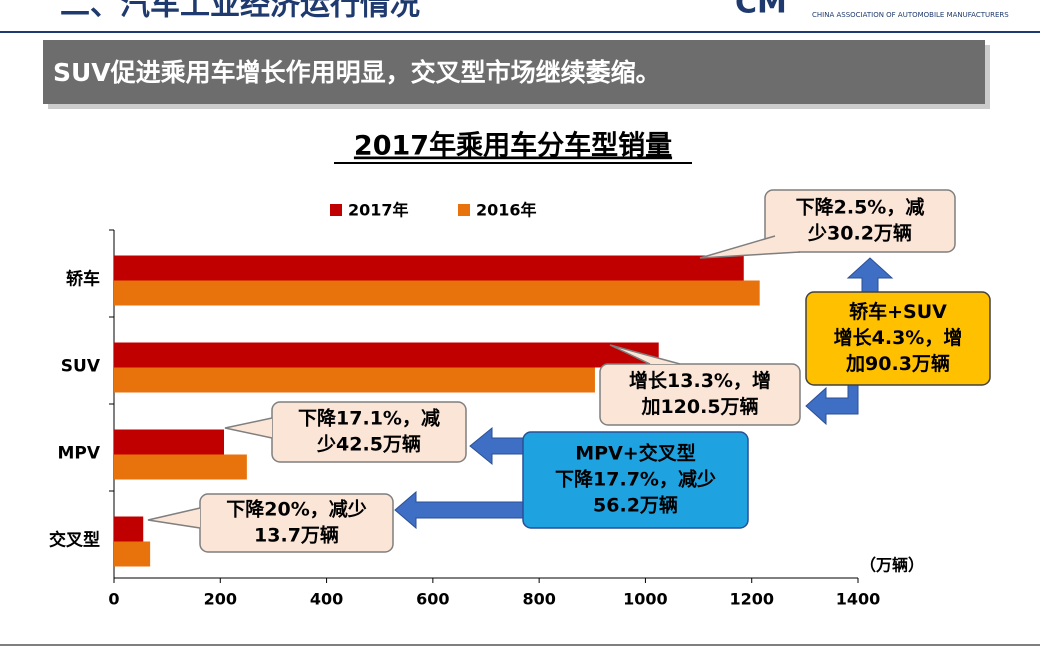 The height and width of the screenshot is (664, 1040). What do you see at coordinates (898, 311) in the screenshot?
I see `callout-text: 轿车+SUV` at bounding box center [898, 311].